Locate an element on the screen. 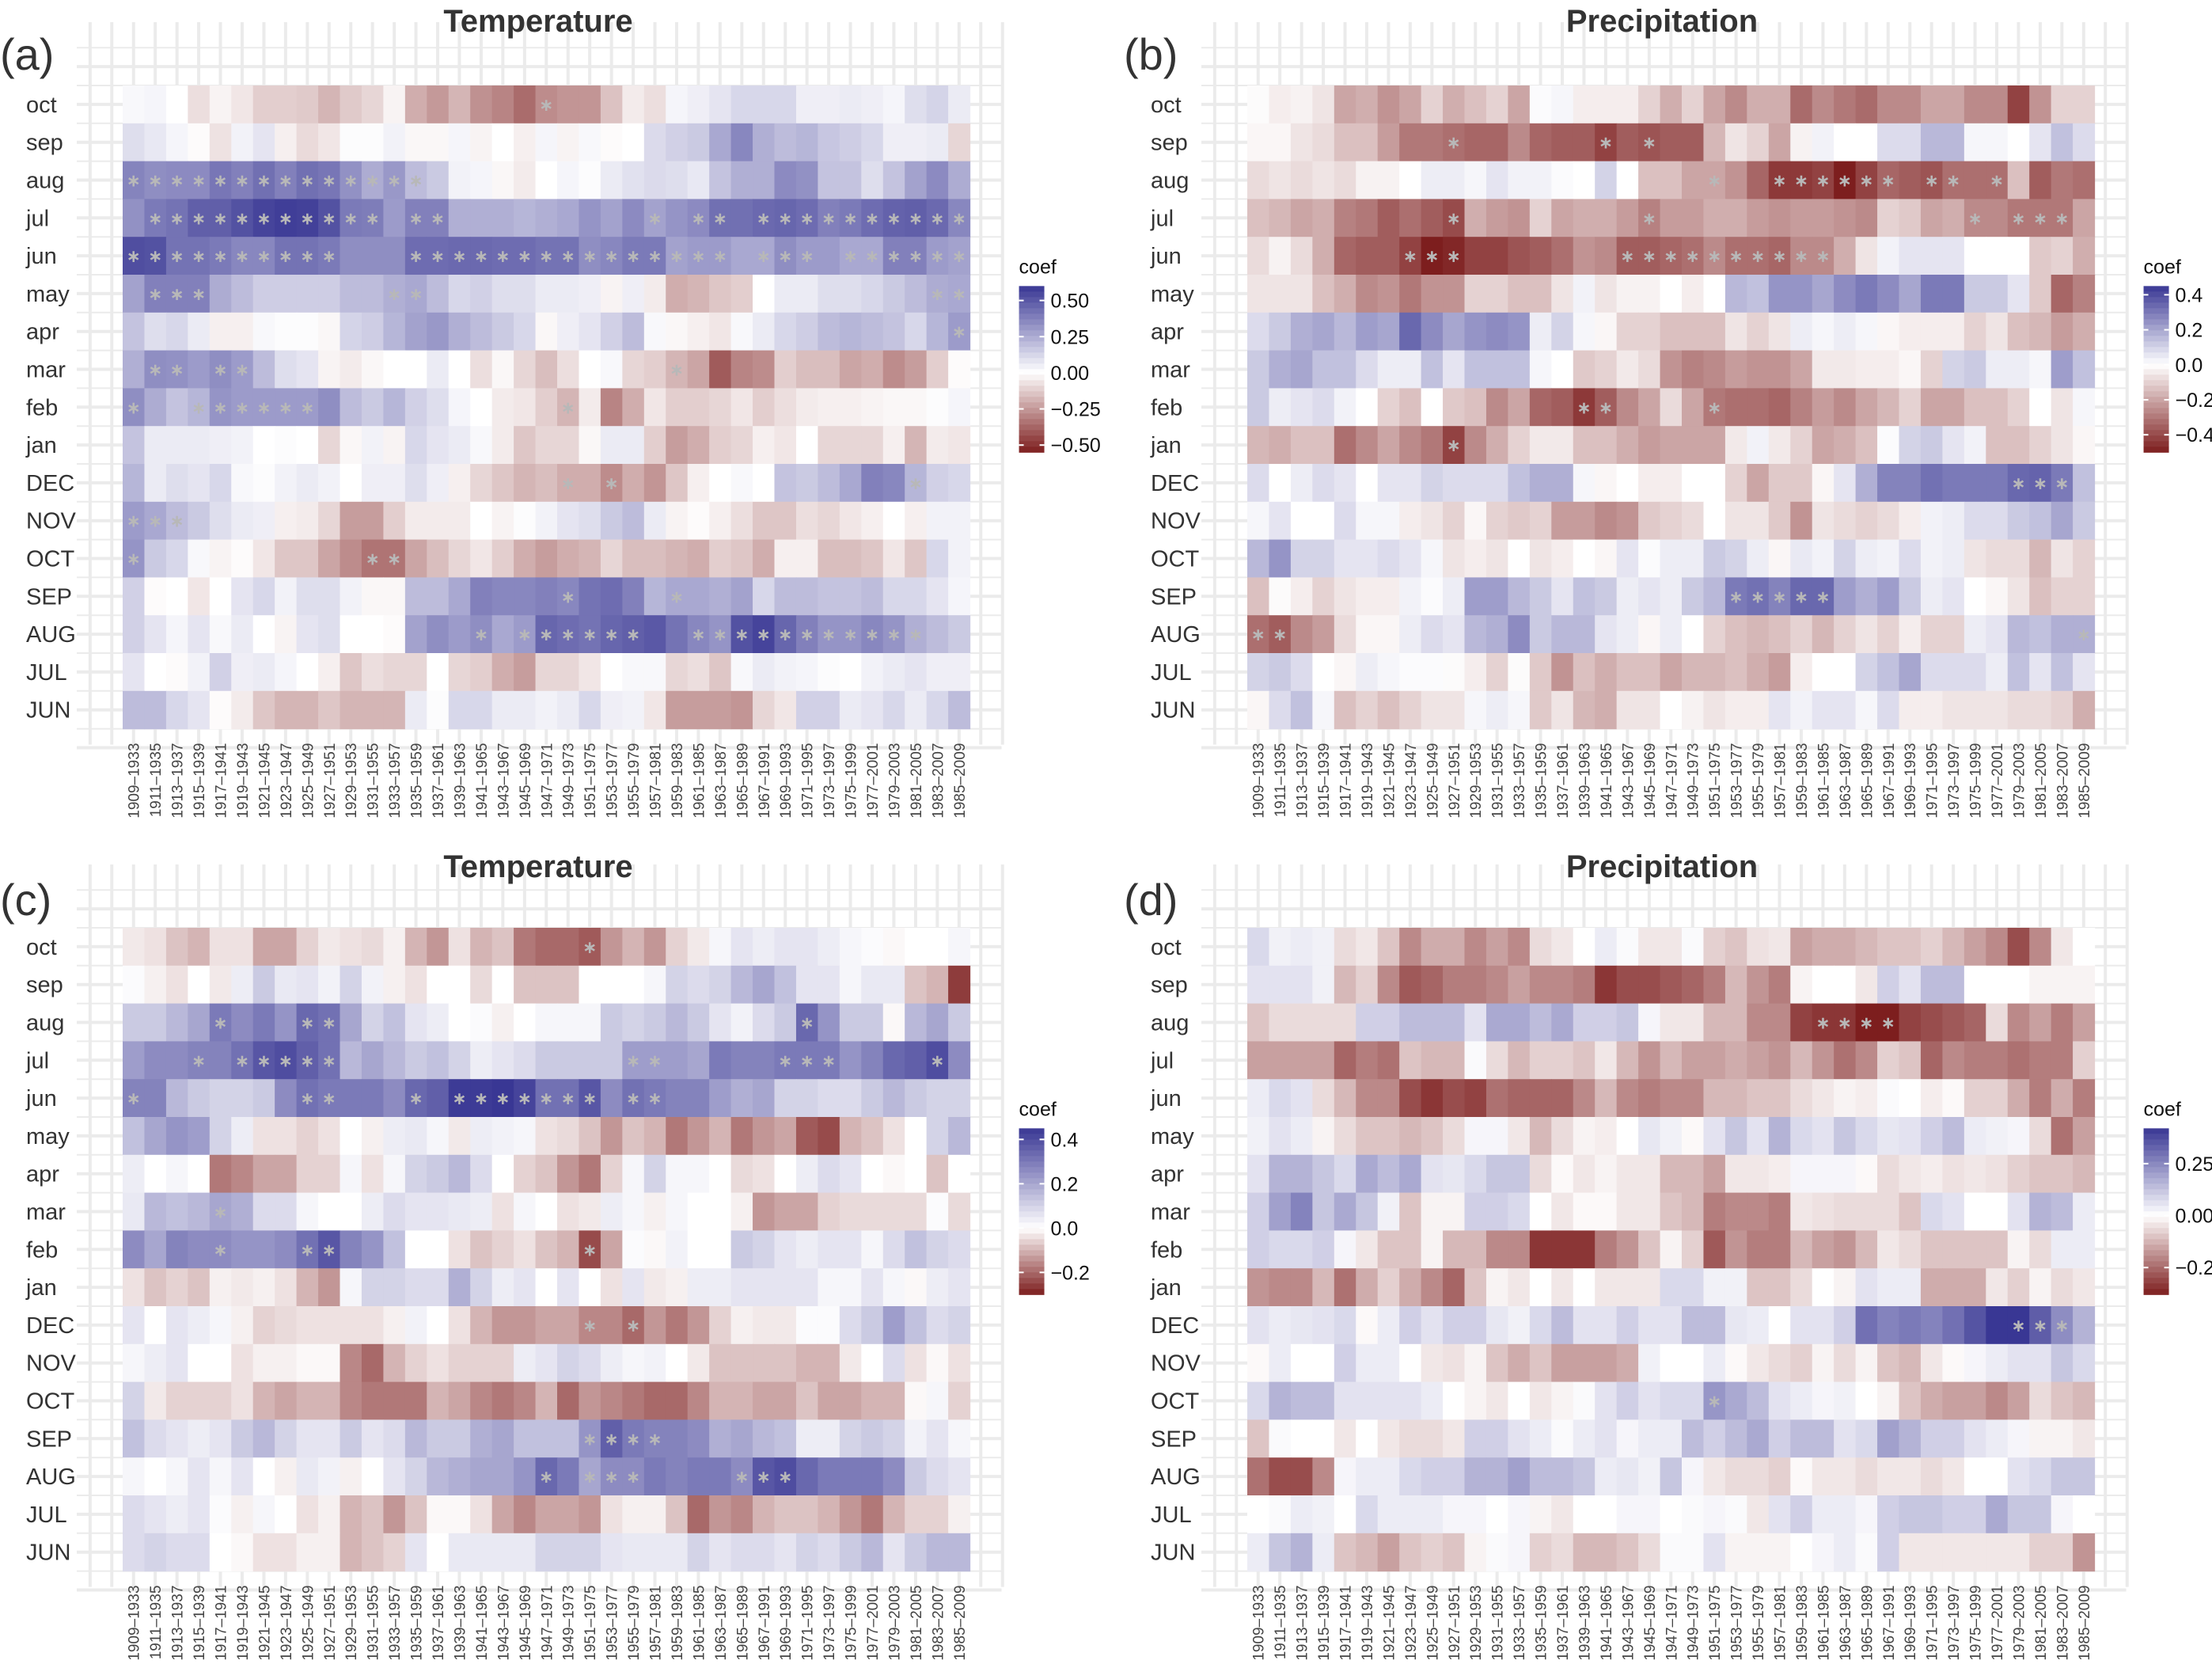 This screenshot has height=1664, width=2212. x-tick-label: 1967–1991 is located at coordinates (1889, 781).